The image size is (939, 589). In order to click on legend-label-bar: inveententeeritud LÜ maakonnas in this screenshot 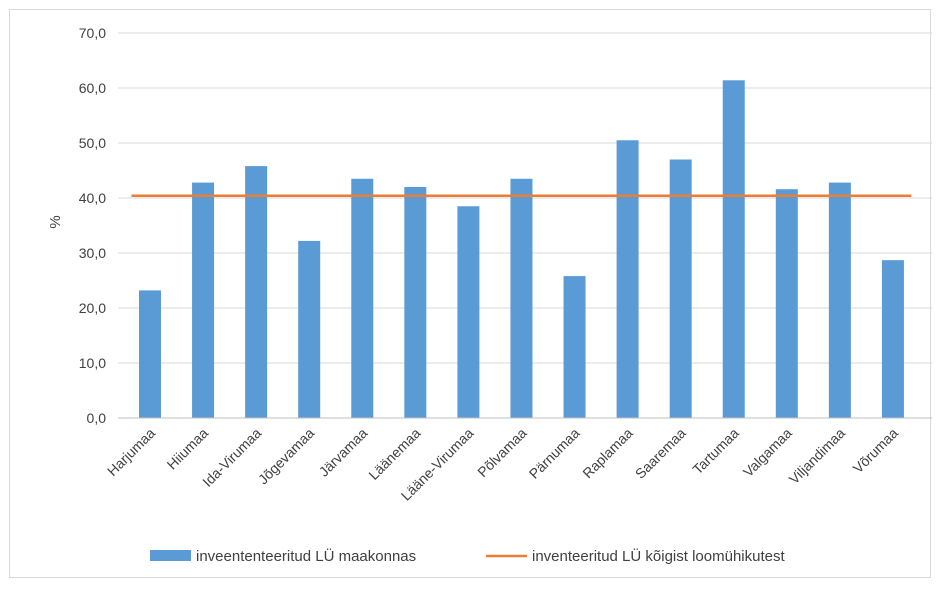, I will do `click(306, 556)`.